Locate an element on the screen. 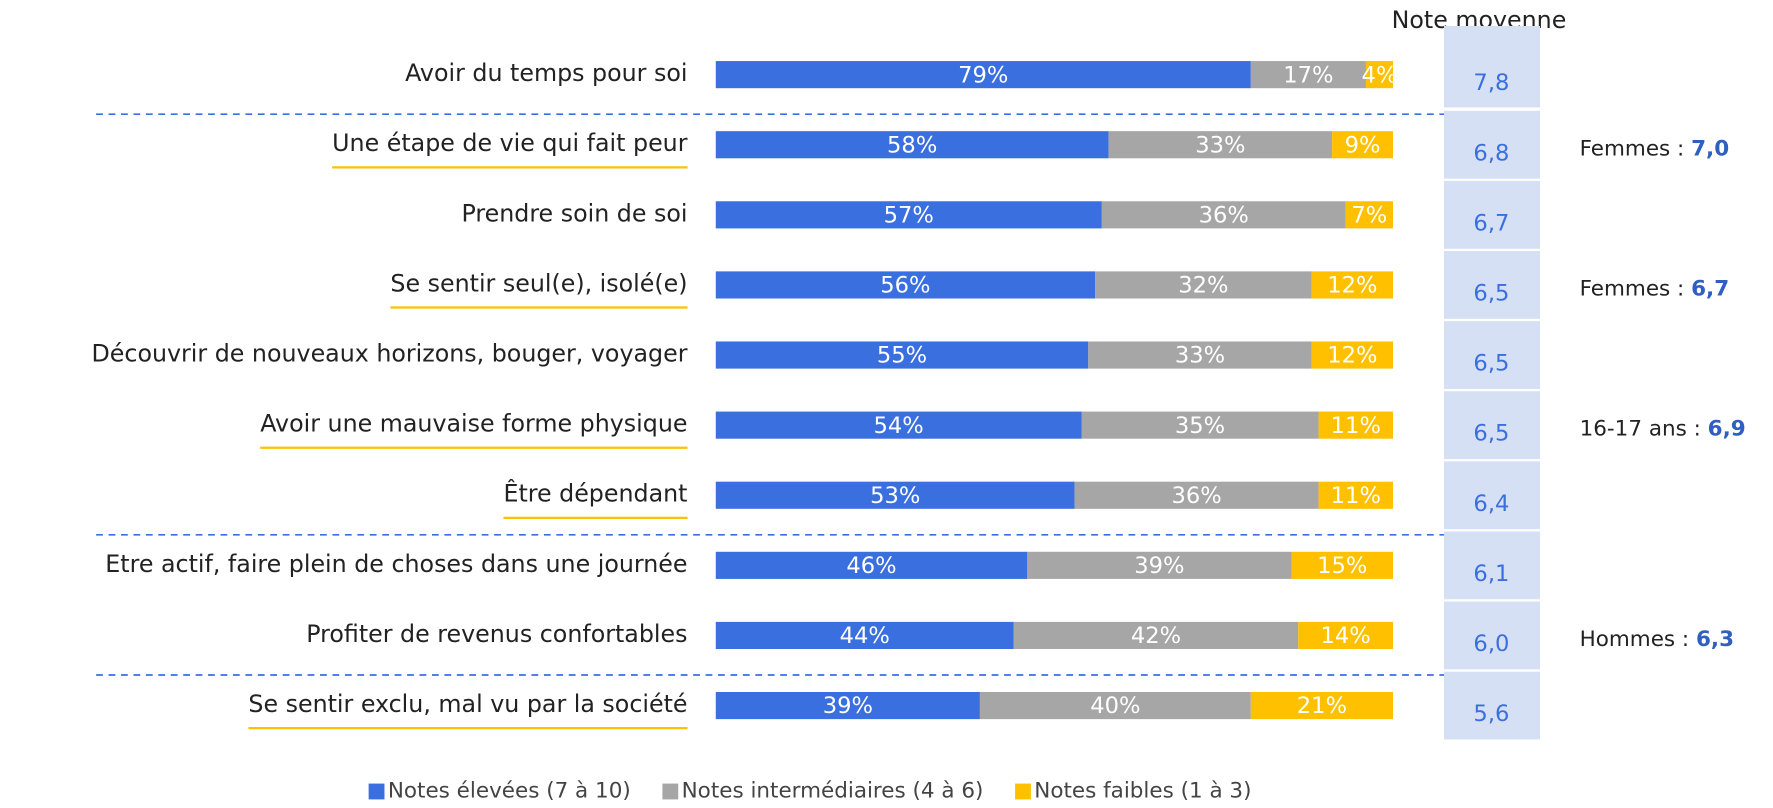  value-label: 7% is located at coordinates (1369, 215).